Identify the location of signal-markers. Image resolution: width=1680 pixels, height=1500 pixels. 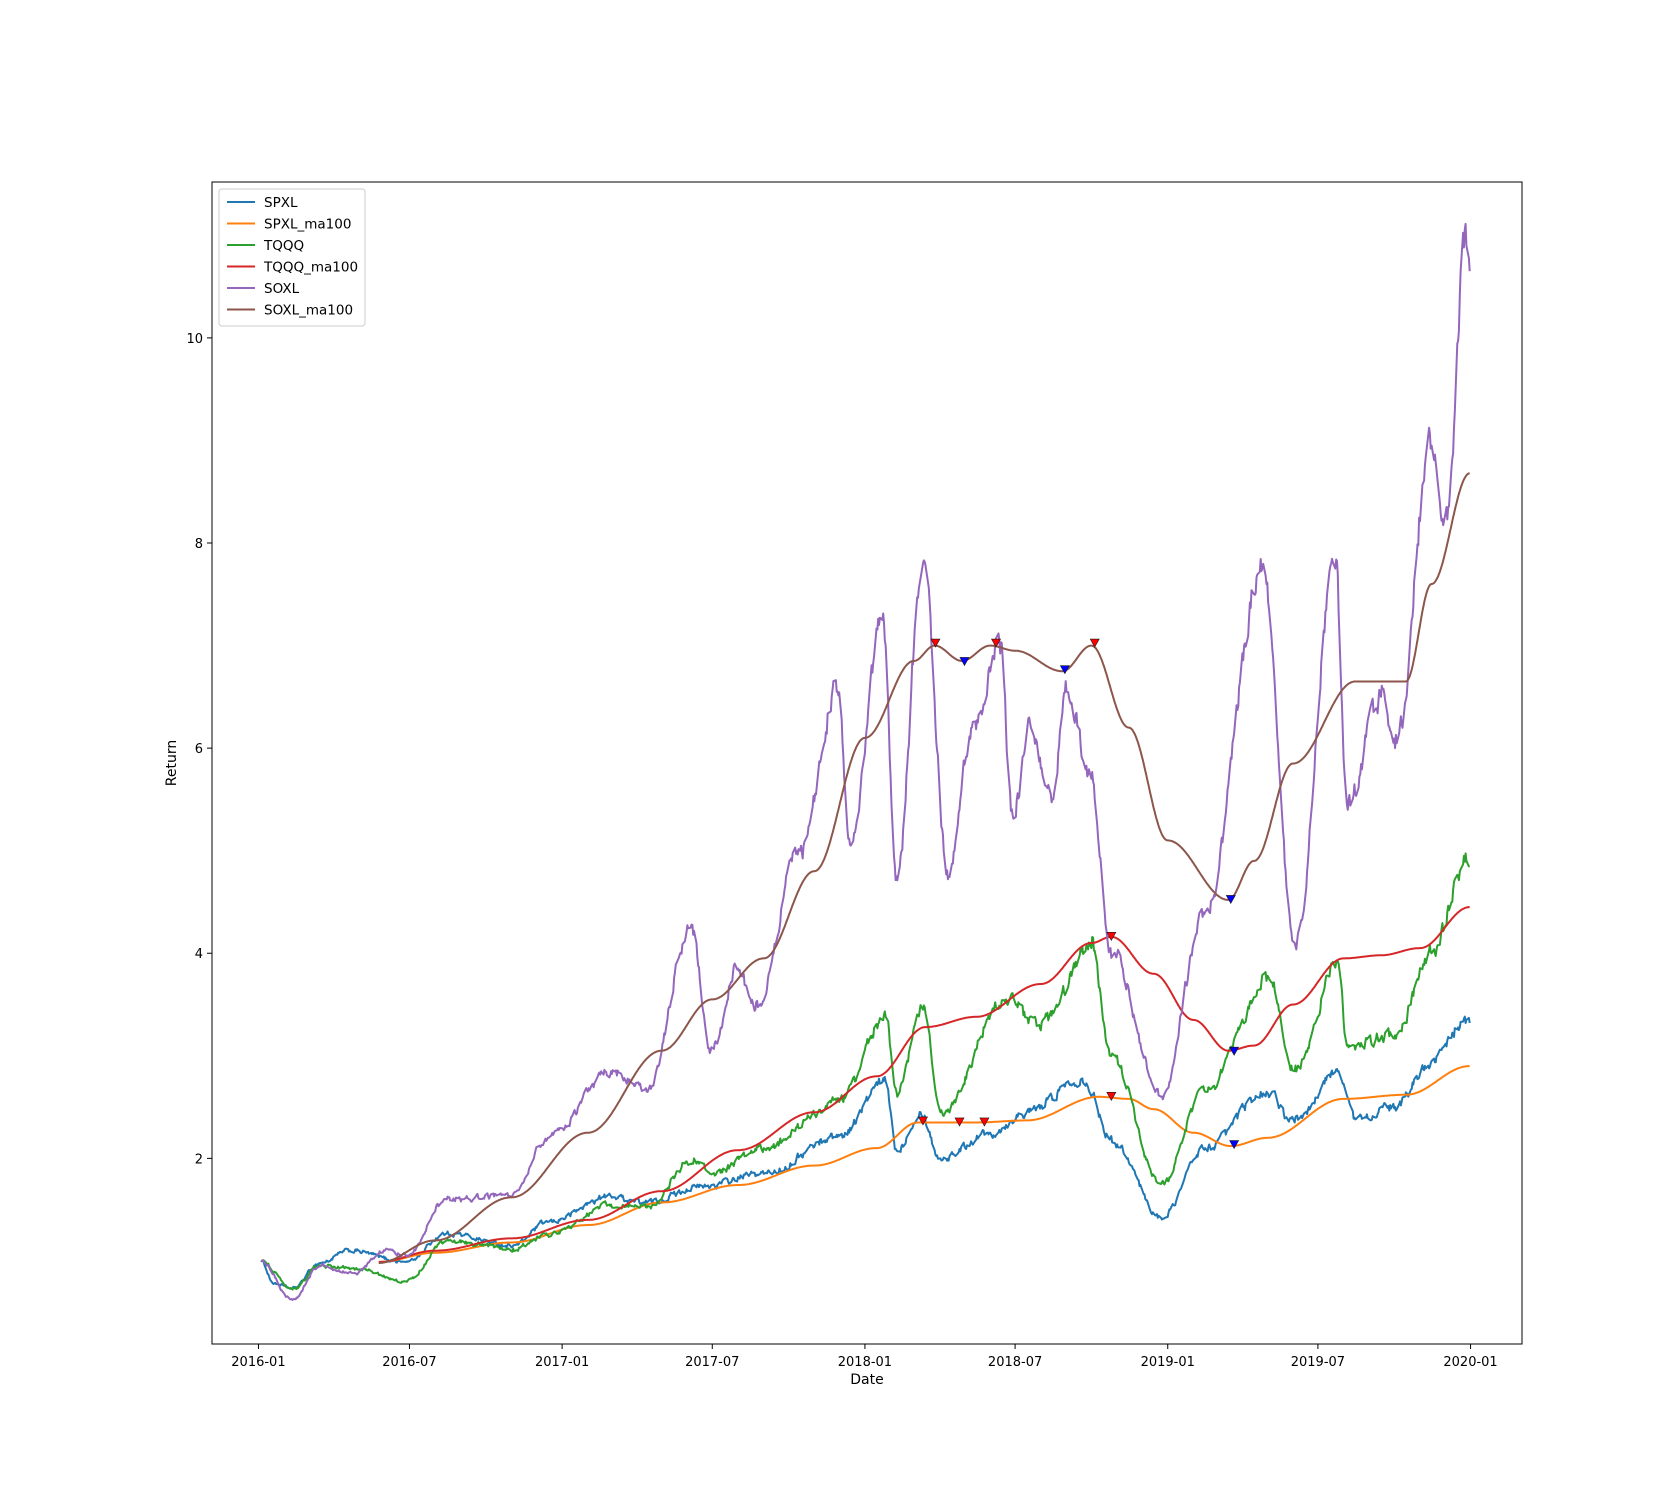
(1078, 894).